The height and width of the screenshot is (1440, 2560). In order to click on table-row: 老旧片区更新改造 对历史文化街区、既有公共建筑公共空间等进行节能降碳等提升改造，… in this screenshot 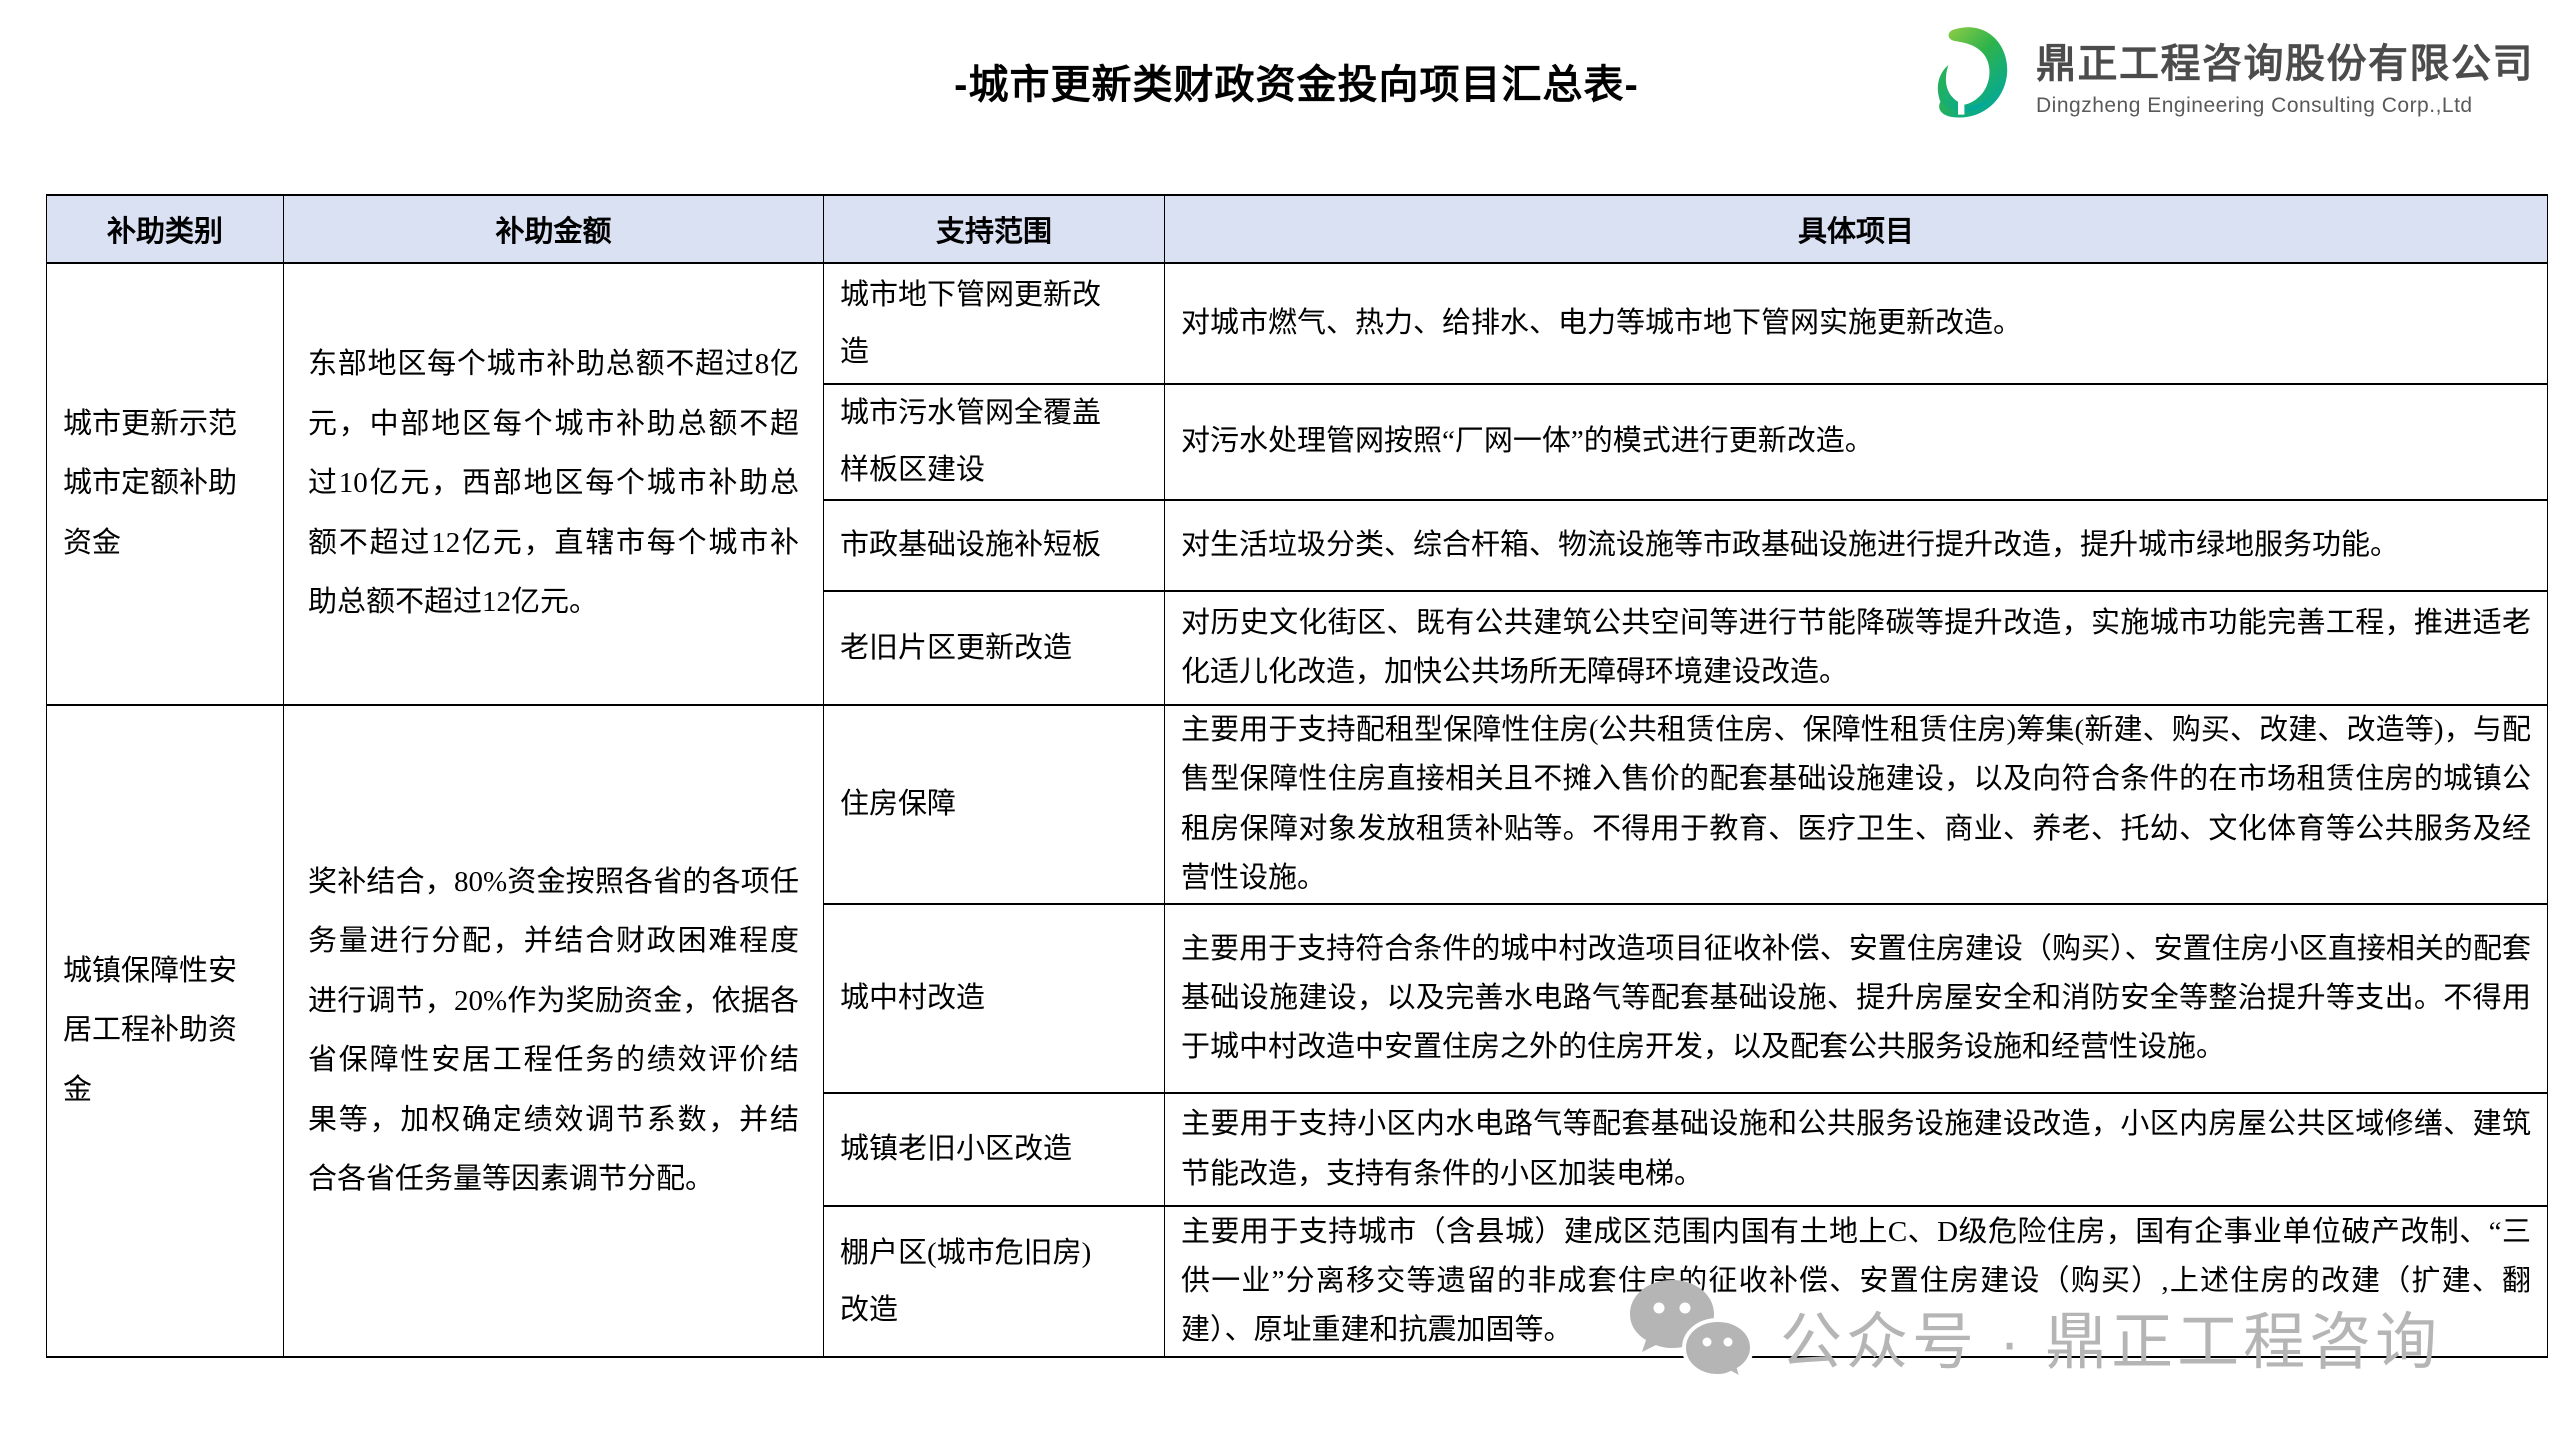, I will do `click(1297, 648)`.